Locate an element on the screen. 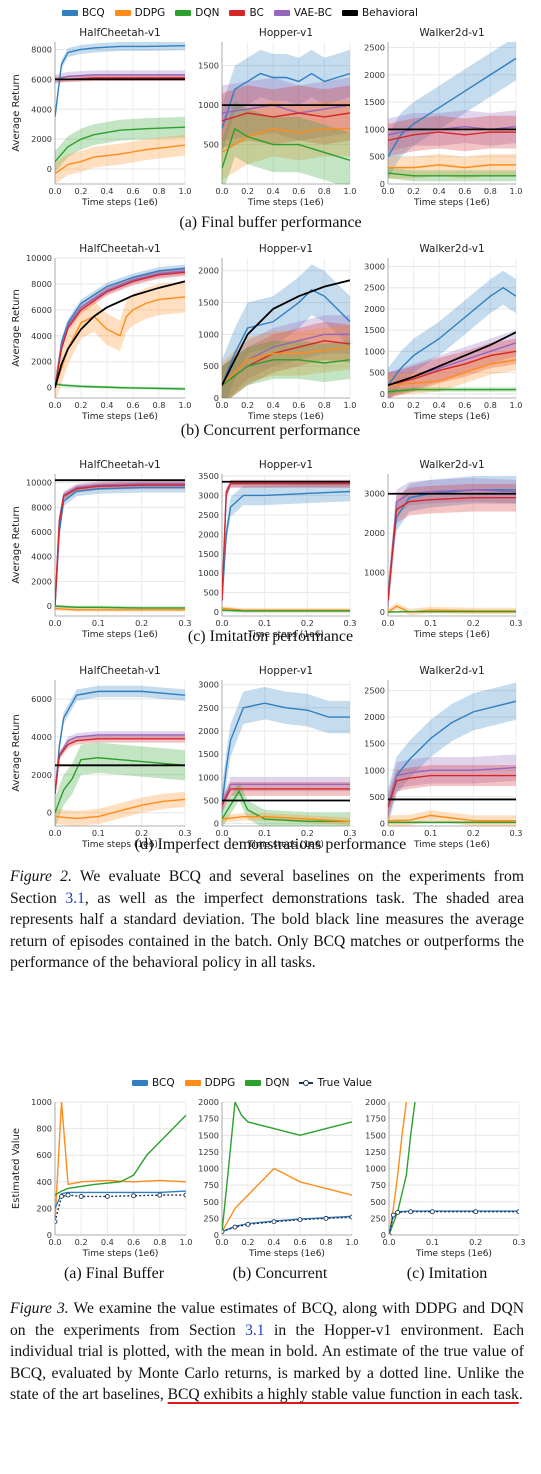 This screenshot has height=1474, width=541. figure-3-legend: BCQ DDPG DQN True Value is located at coordinates (252, 1083).